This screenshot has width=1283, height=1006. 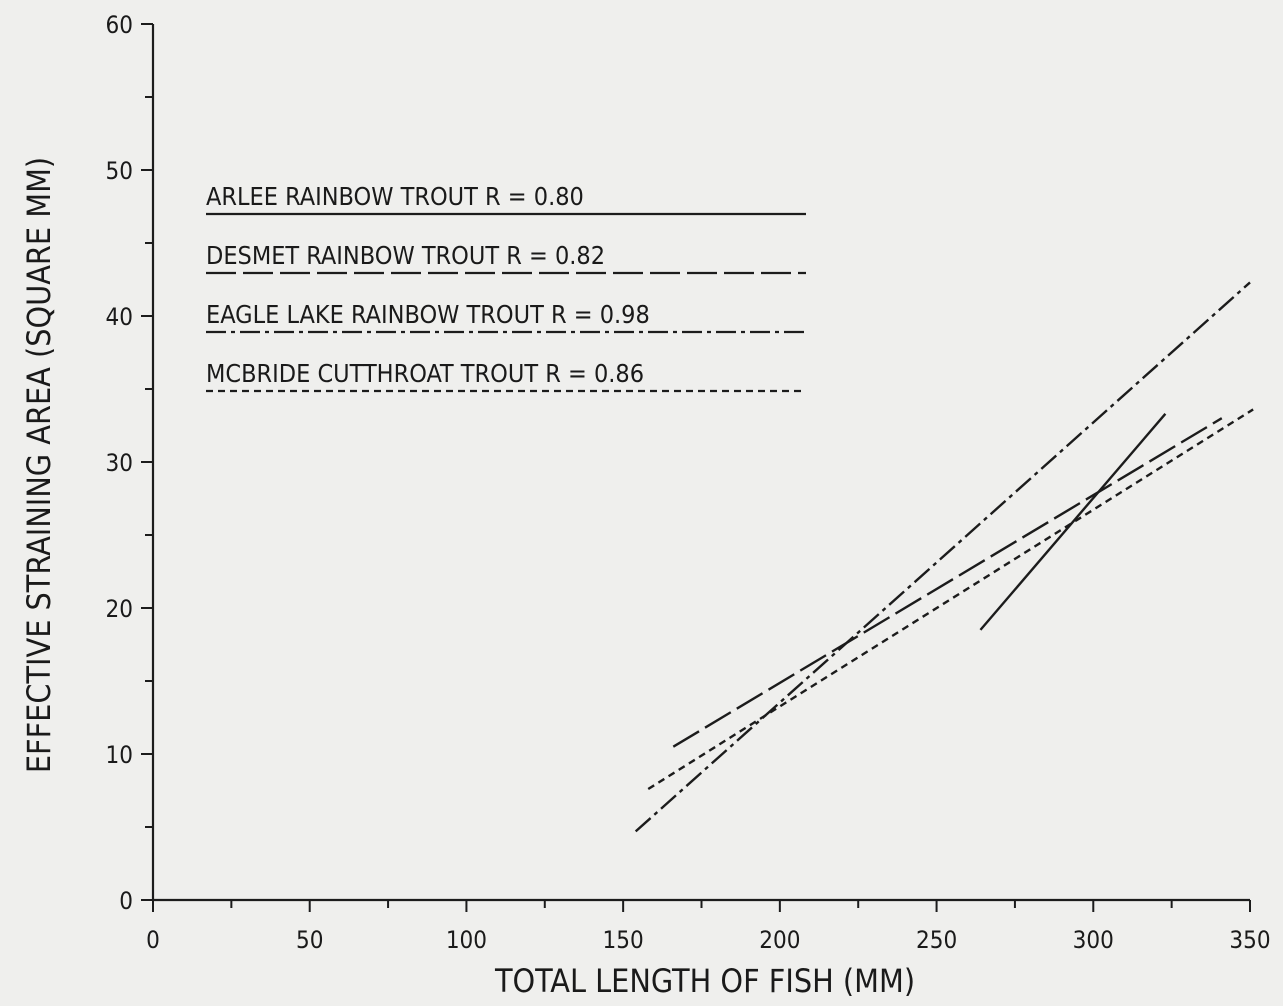 What do you see at coordinates (309, 940) in the screenshot?
I see `x-tick-label: 50` at bounding box center [309, 940].